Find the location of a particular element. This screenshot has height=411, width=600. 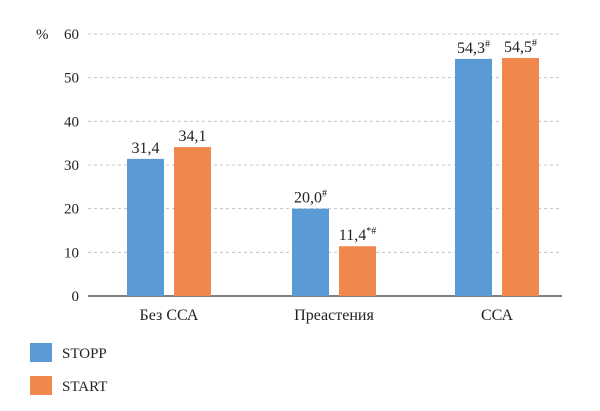

legend: STOPP START is located at coordinates (68, 369).